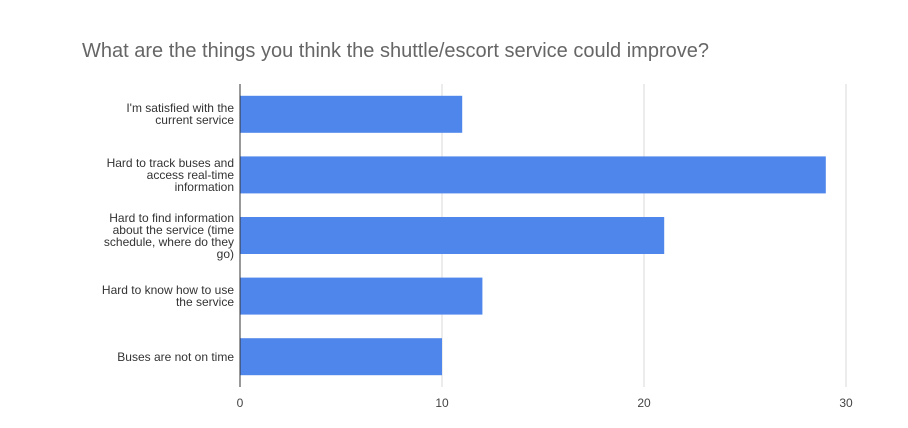 The image size is (908, 428). I want to click on category-label-line: Buses are not on time, so click(175, 356).